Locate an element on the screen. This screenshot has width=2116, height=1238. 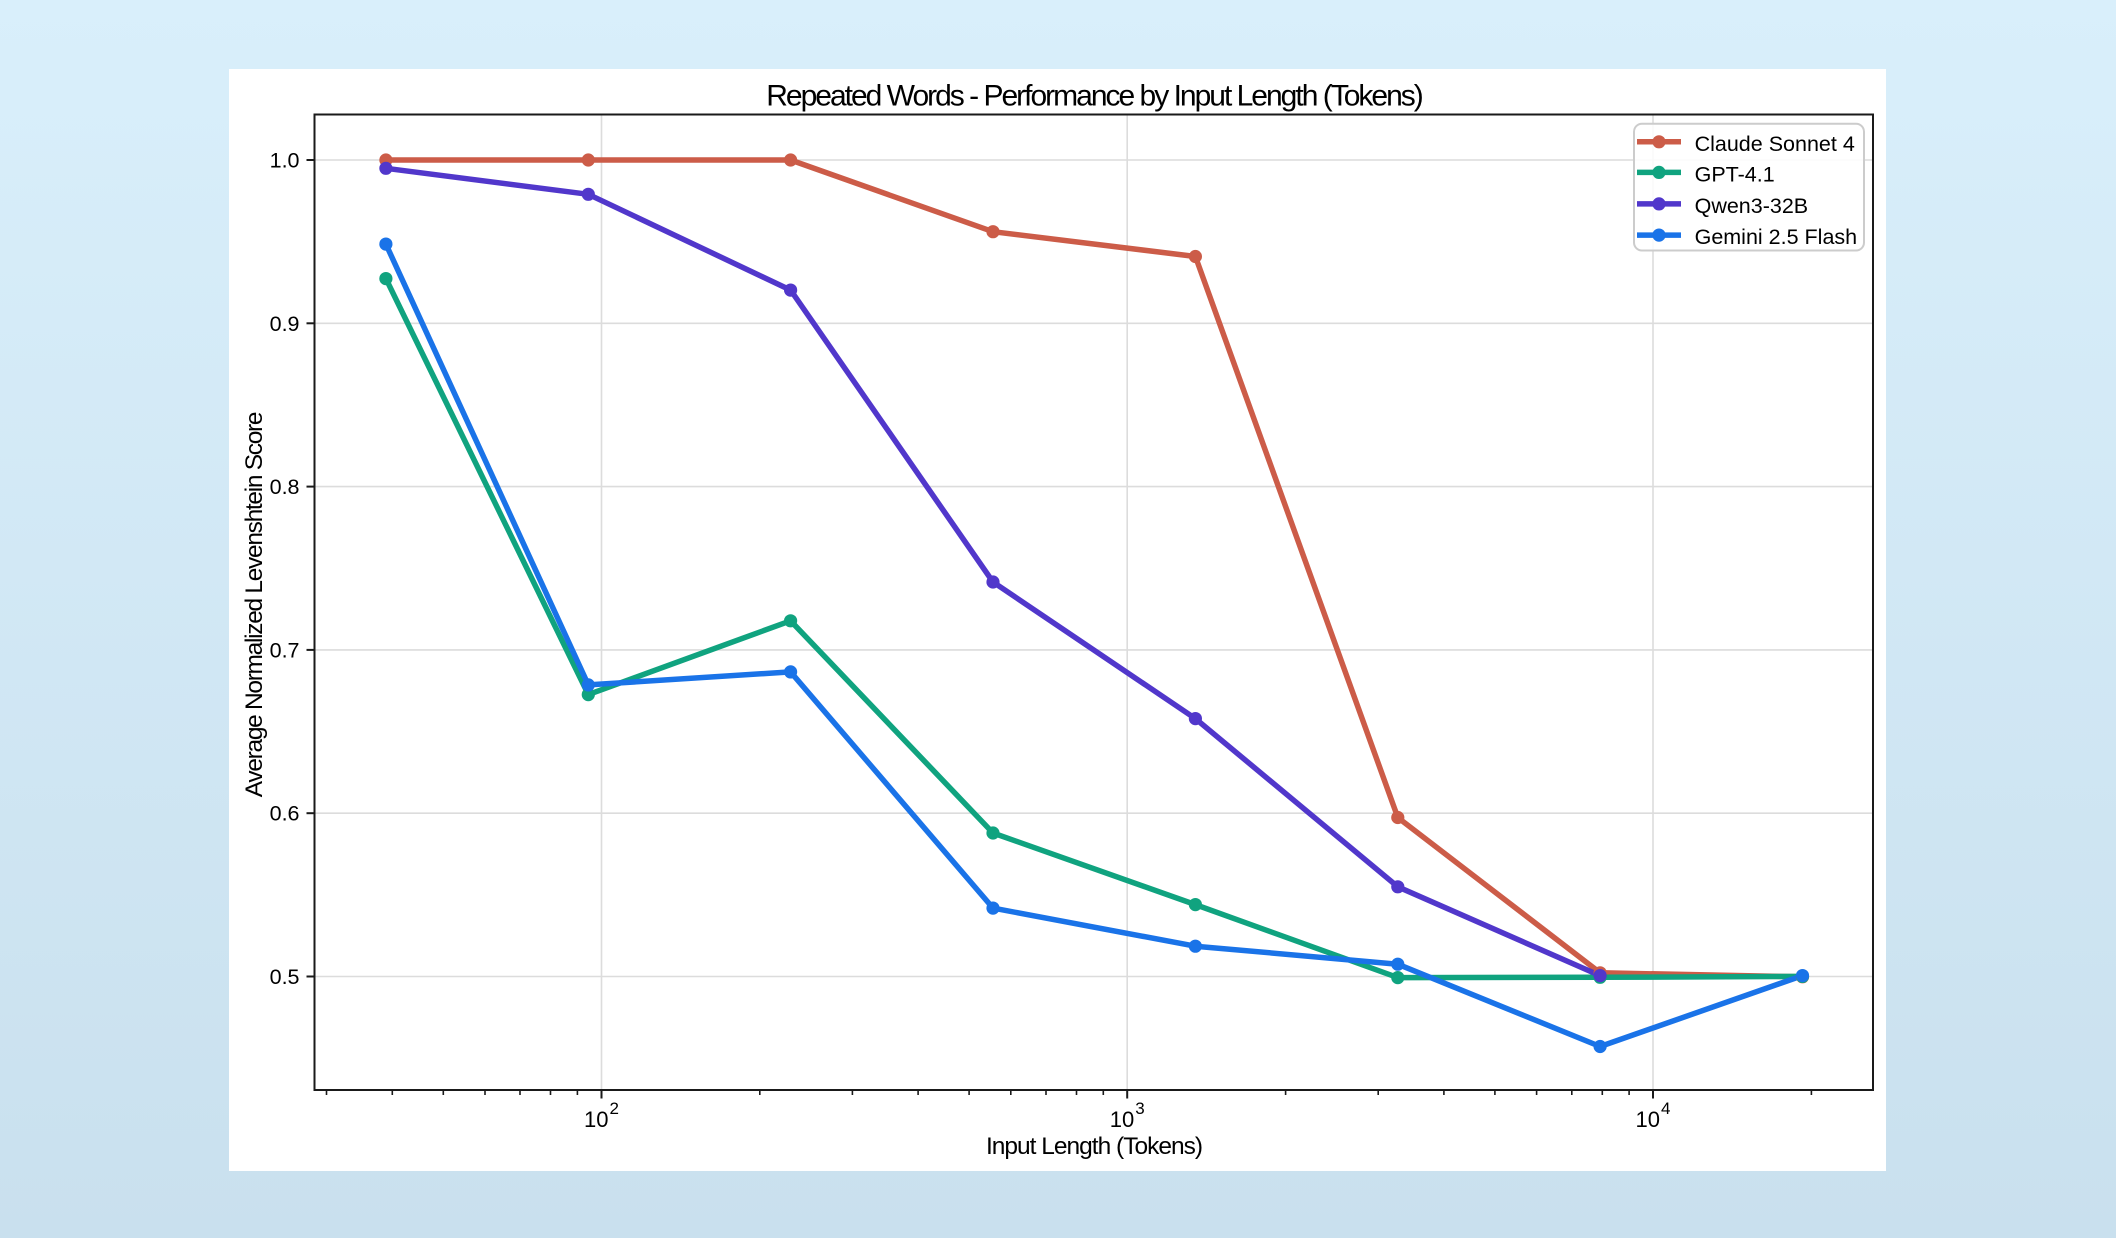
svg-text: Input Length (Tokens) is located at coordinates (1094, 1146).